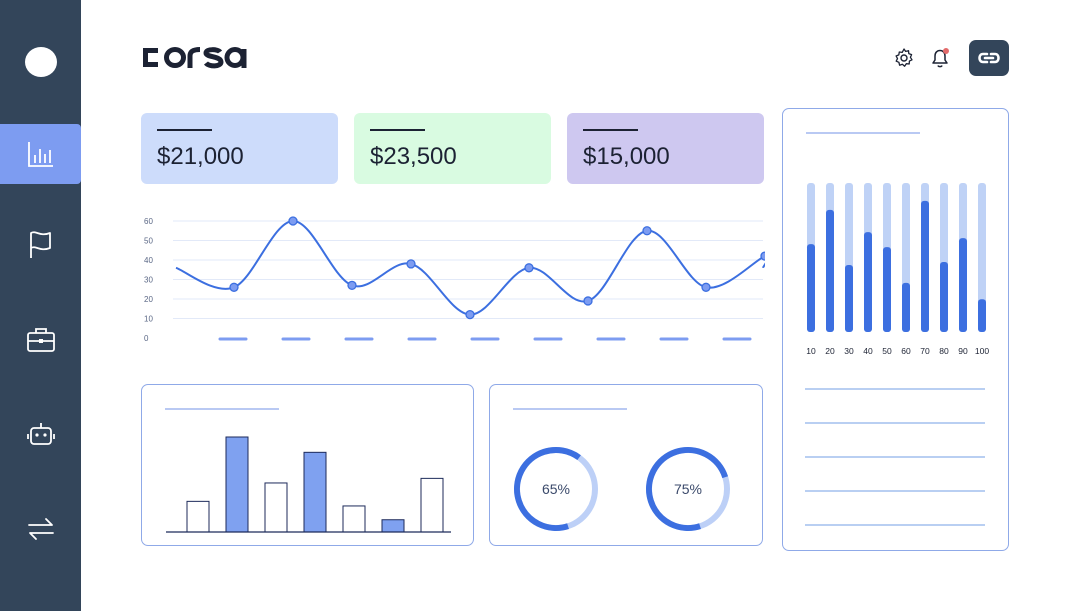 The width and height of the screenshot is (1069, 611). I want to click on kpi-card: $15,000, so click(665, 148).